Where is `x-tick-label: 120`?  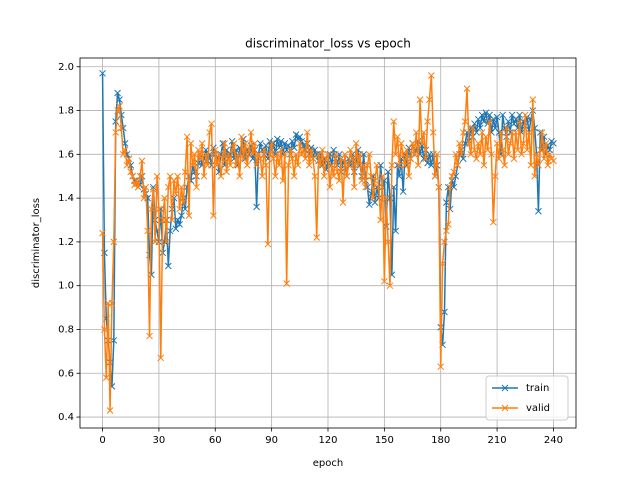
x-tick-label: 120 is located at coordinates (327, 440).